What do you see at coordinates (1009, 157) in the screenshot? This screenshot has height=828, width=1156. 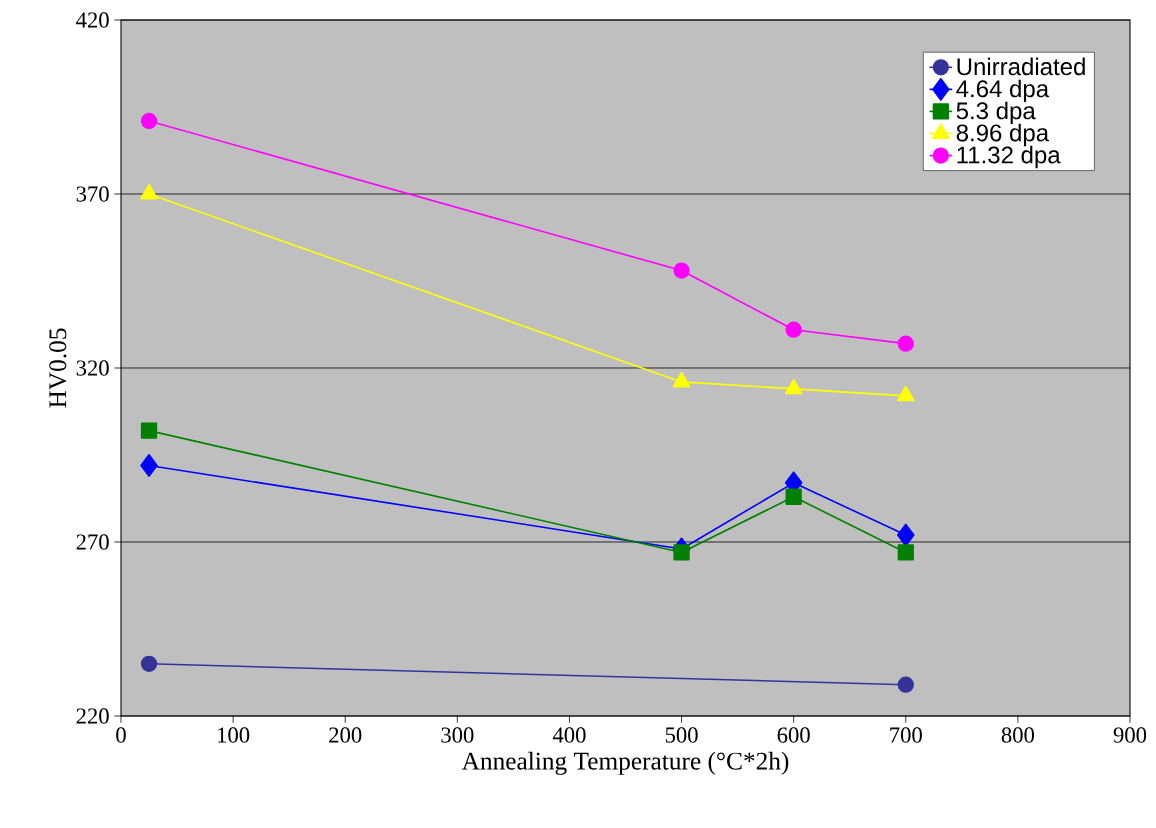 I see `legend-label: 11.32 dpa` at bounding box center [1009, 157].